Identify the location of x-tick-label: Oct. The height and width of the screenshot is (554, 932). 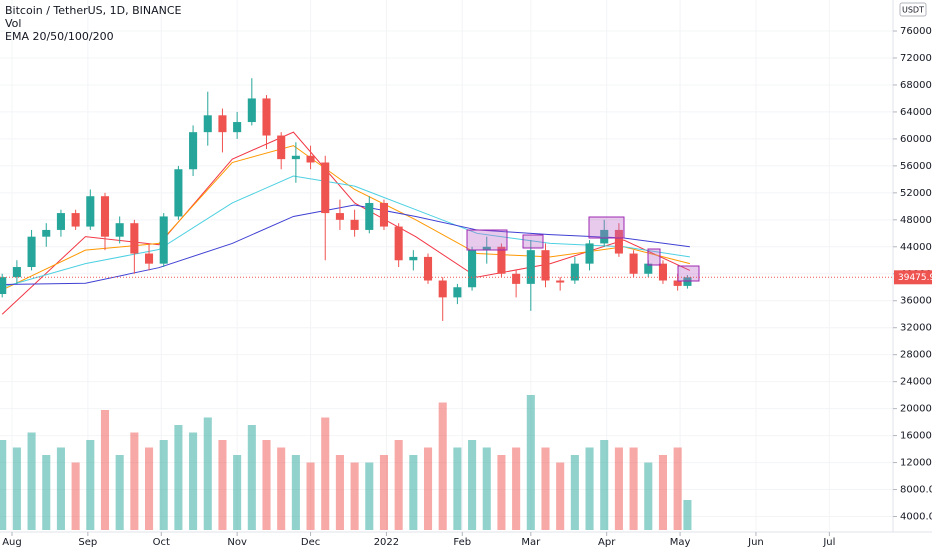
(161, 542).